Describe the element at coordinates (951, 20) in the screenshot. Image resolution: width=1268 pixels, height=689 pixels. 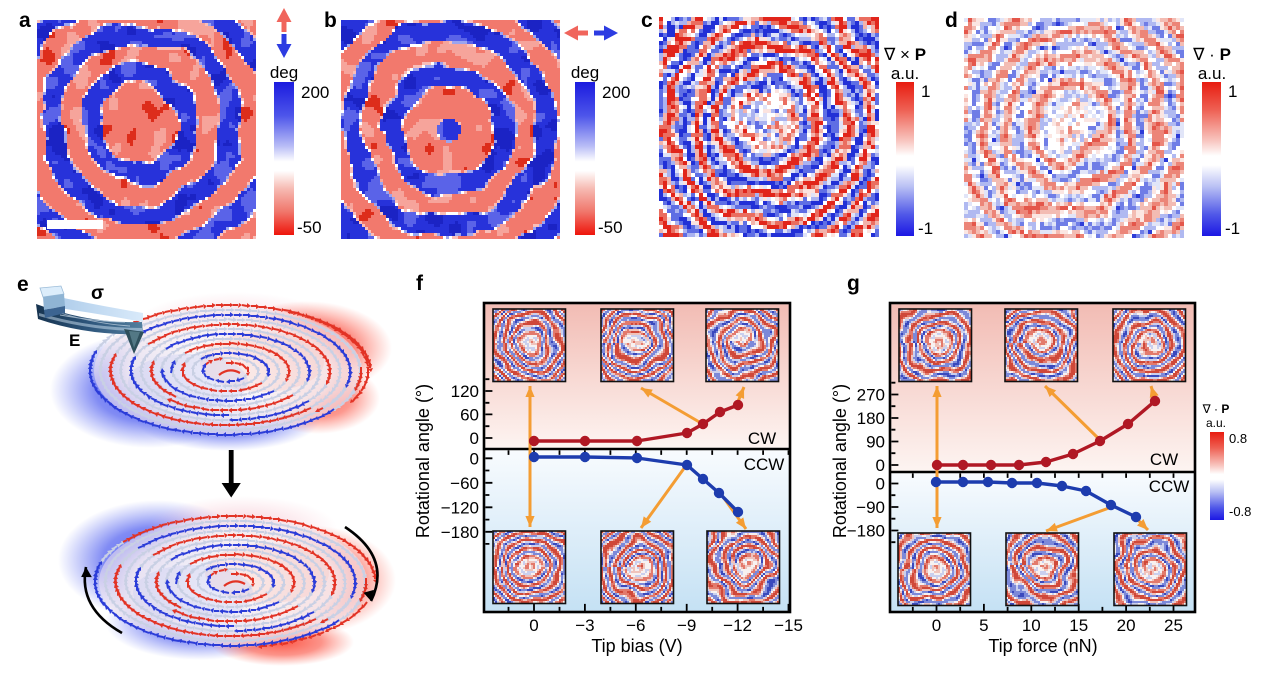
I see `svg-text: d` at that location.